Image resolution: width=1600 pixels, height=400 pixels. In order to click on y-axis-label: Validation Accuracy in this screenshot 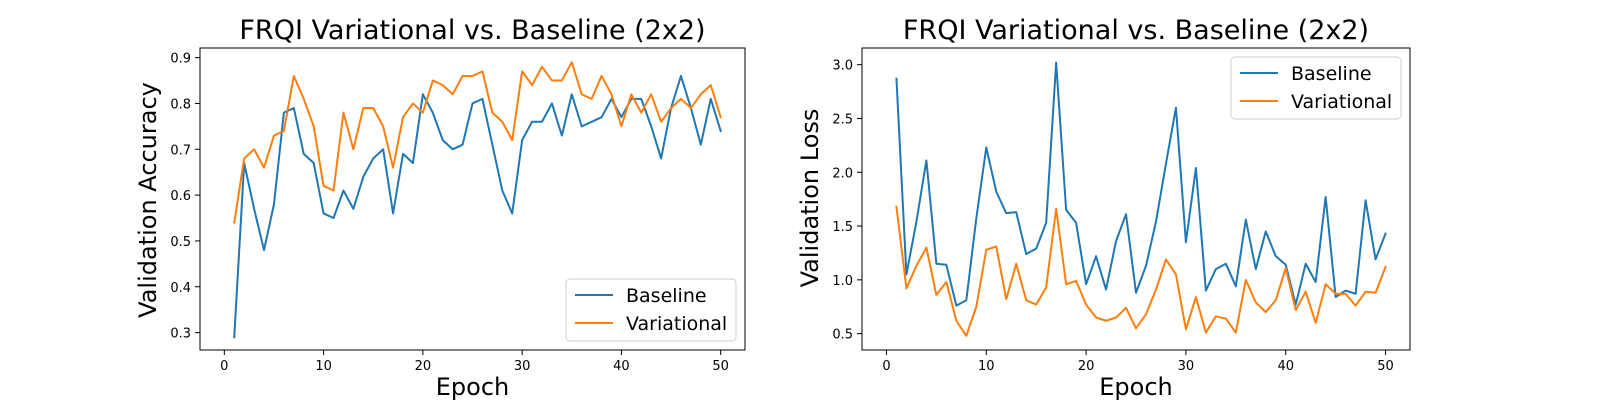, I will do `click(148, 200)`.